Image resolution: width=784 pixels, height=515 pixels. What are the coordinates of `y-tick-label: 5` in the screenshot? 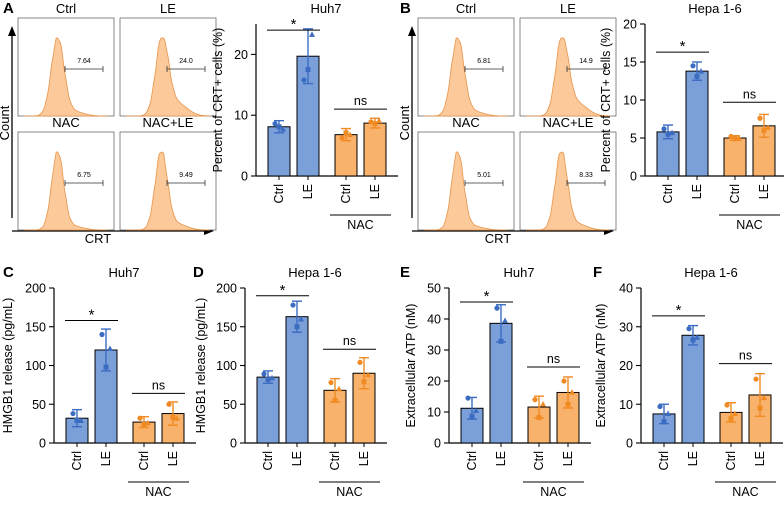 It's located at (633, 139).